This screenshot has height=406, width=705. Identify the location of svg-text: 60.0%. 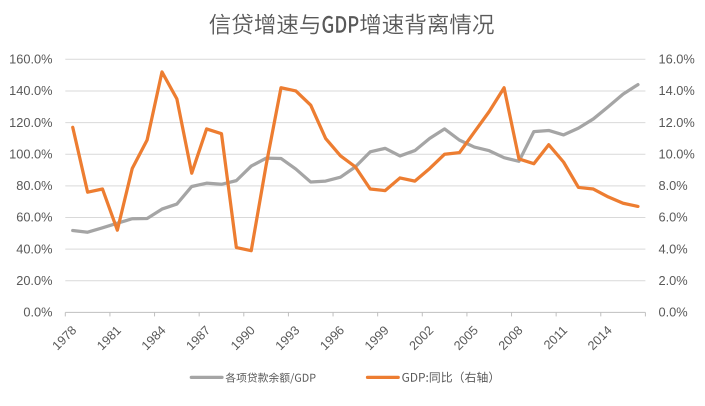
(34, 217).